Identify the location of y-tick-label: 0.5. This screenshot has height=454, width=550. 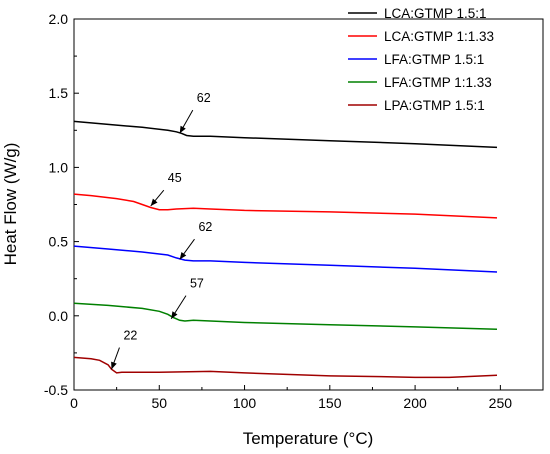
(59, 242).